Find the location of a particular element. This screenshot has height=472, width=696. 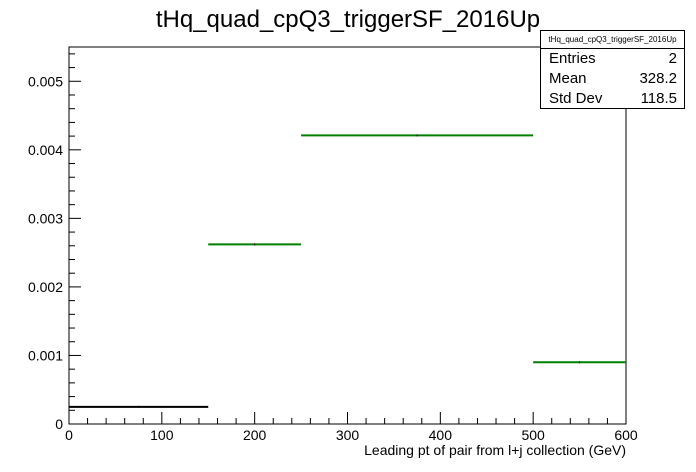

x-tick-label: 200 is located at coordinates (255, 435).